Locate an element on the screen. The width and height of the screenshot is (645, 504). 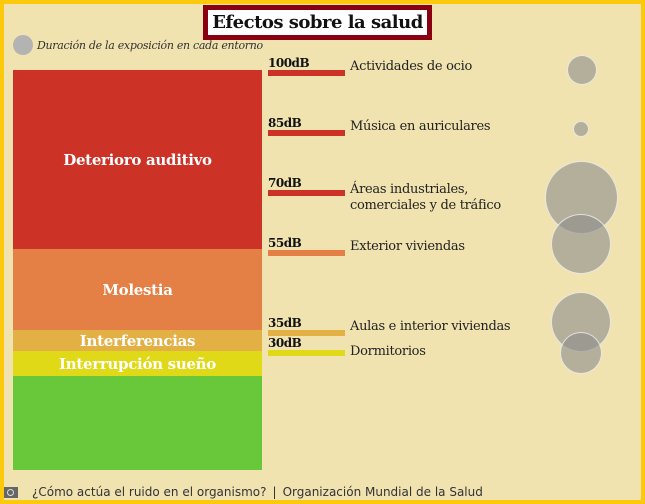
band-deterioro-auditivo: Deterioro auditivo is located at coordinates (137, 159).